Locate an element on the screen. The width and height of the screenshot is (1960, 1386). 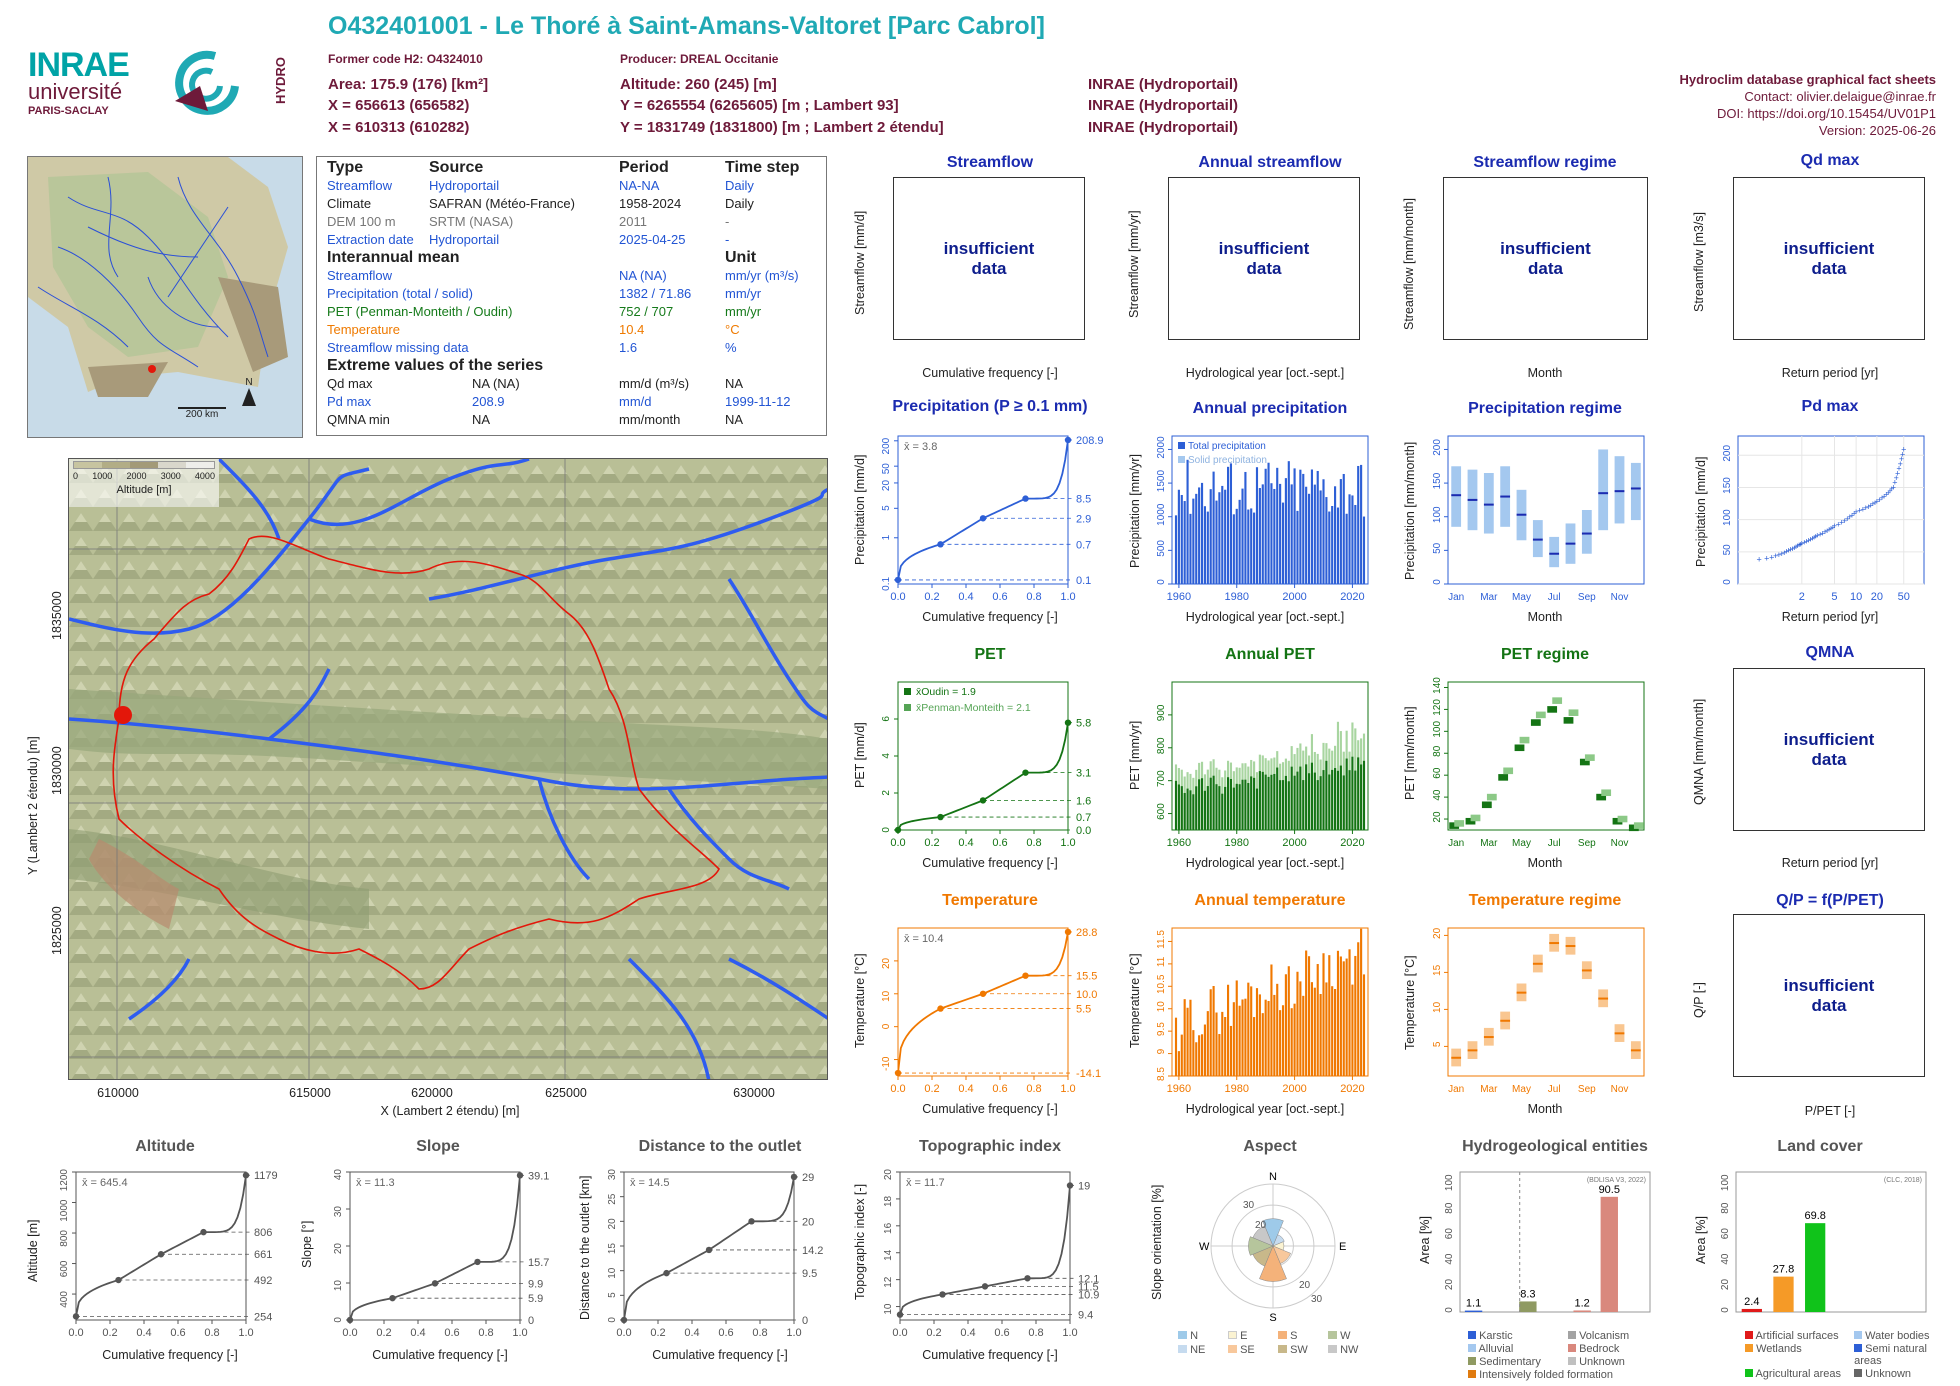
x-tick-label: 1960 is located at coordinates (1179, 597).